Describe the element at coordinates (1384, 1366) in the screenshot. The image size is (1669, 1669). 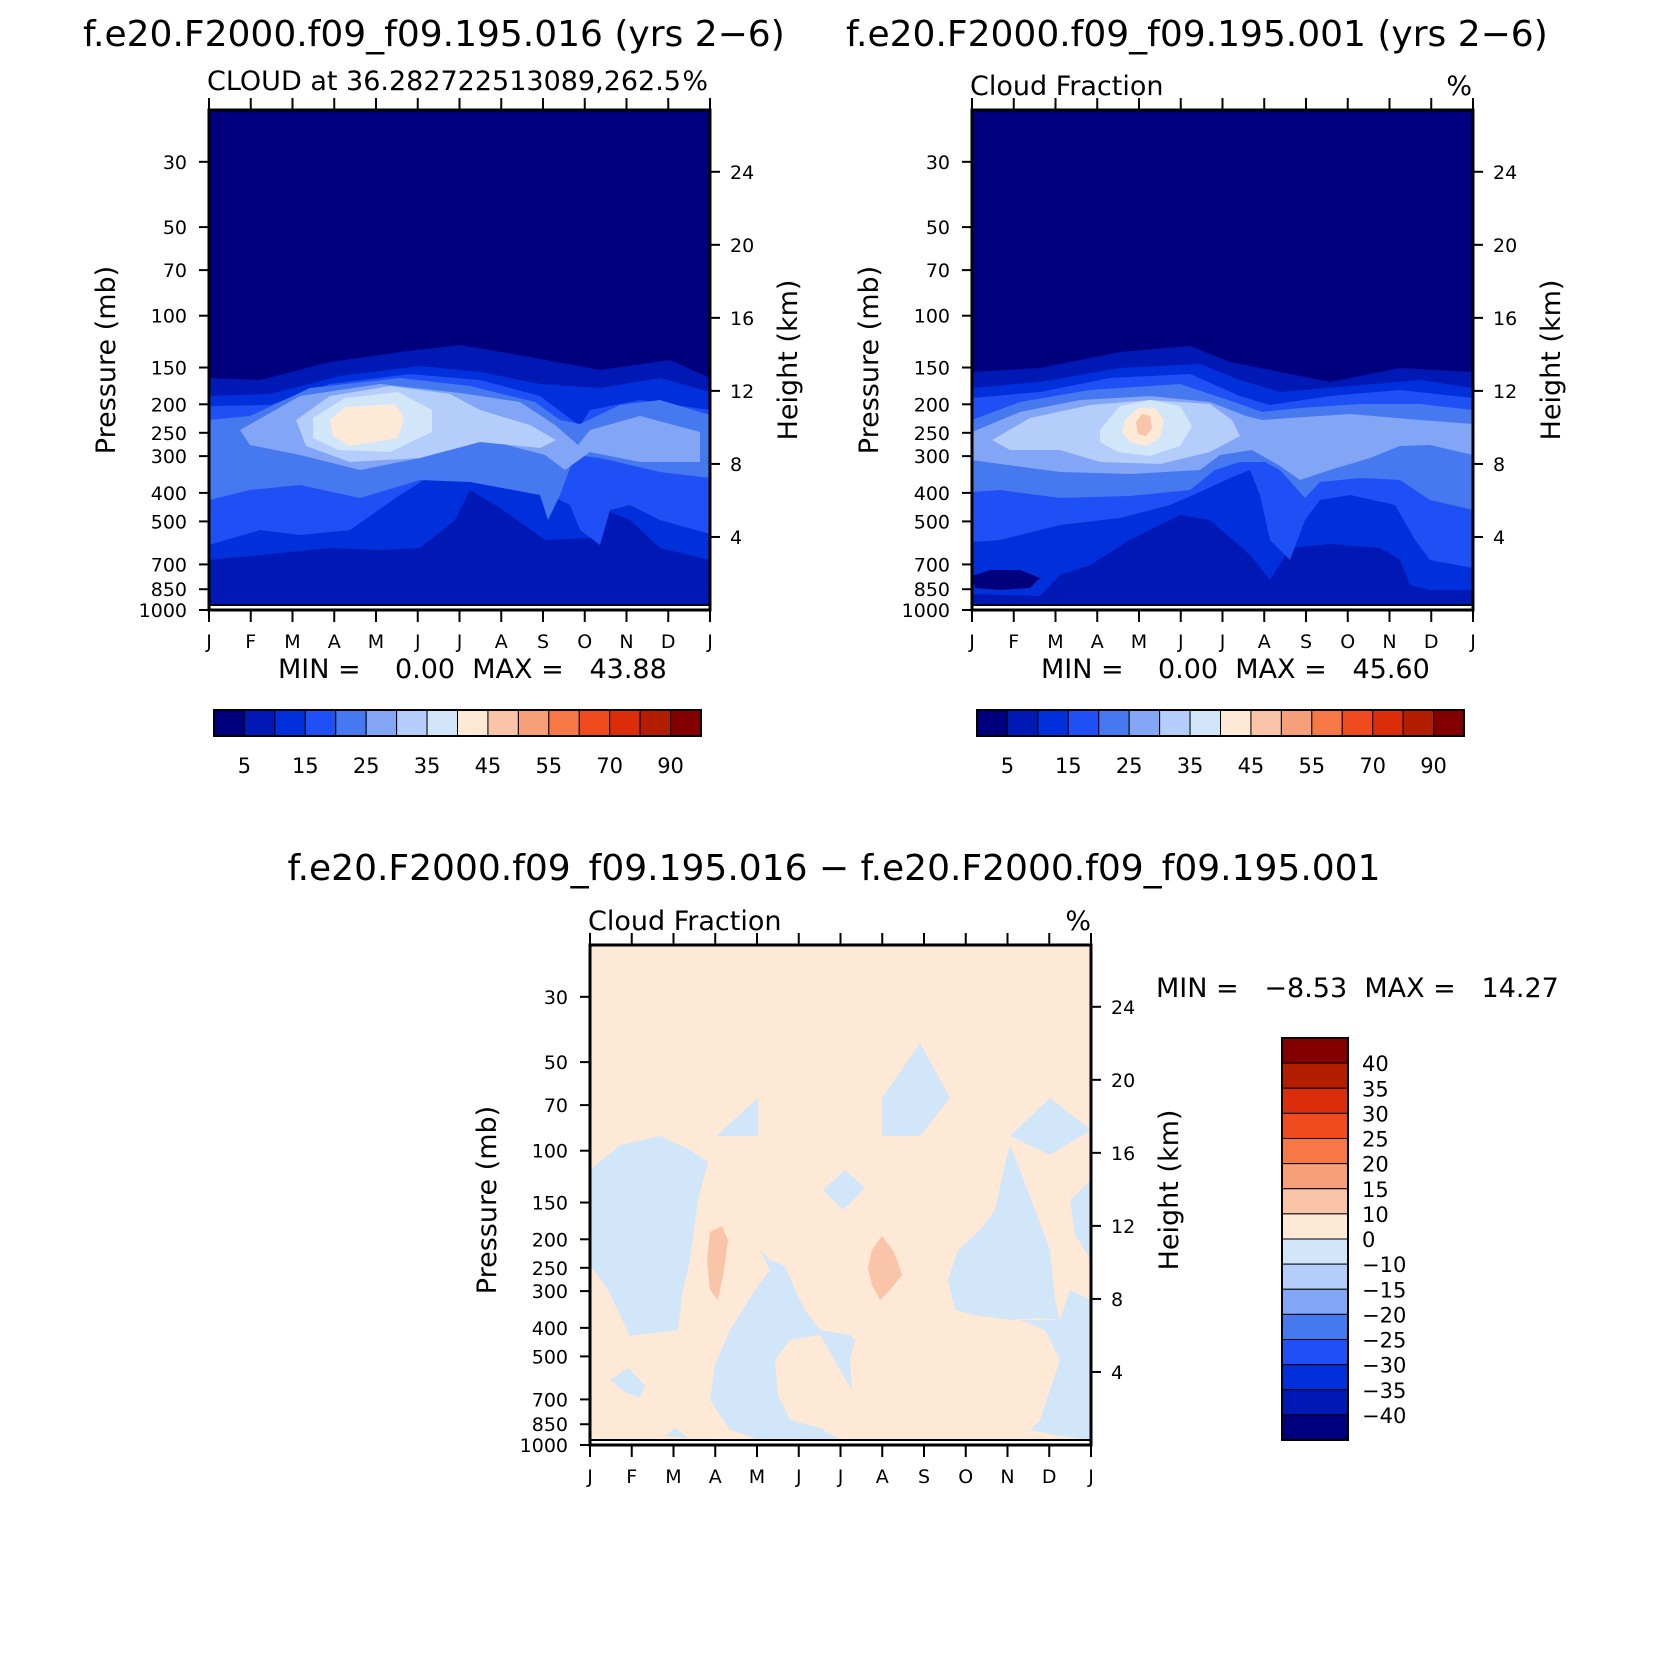
I see `p3-colorbar-label: −30` at that location.